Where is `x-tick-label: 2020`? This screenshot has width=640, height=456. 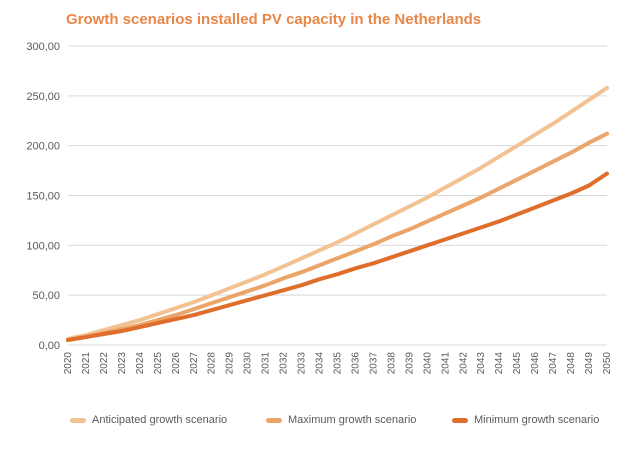
x-tick-label: 2020 is located at coordinates (68, 363).